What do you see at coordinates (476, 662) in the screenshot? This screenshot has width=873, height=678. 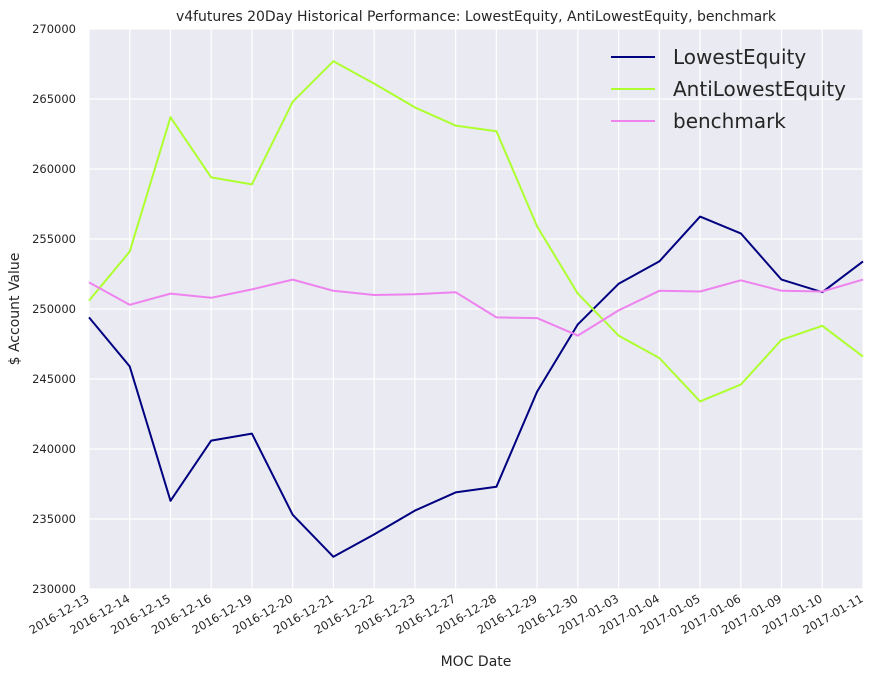 I see `x-axis-label: MOC Date` at bounding box center [476, 662].